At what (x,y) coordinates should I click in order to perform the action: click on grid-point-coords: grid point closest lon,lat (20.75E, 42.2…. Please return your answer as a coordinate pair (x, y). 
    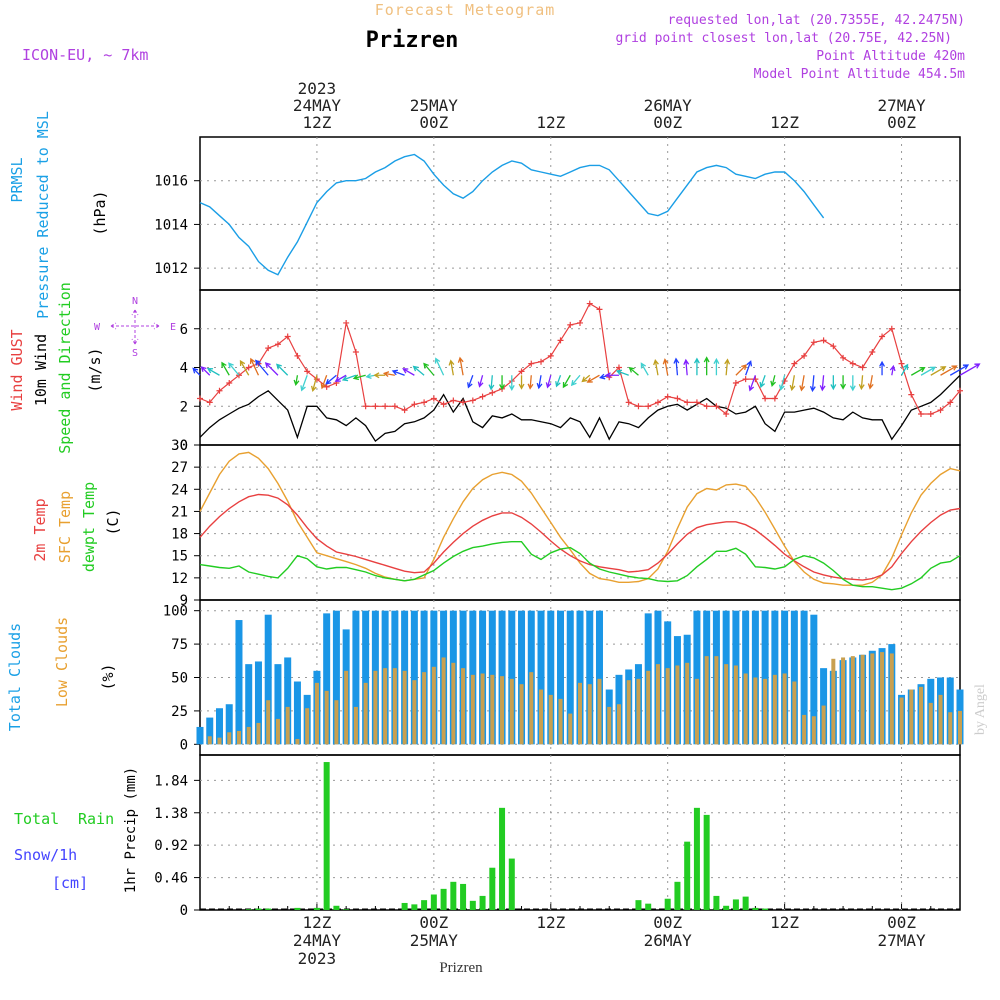
    Looking at the image, I should click on (783, 38).